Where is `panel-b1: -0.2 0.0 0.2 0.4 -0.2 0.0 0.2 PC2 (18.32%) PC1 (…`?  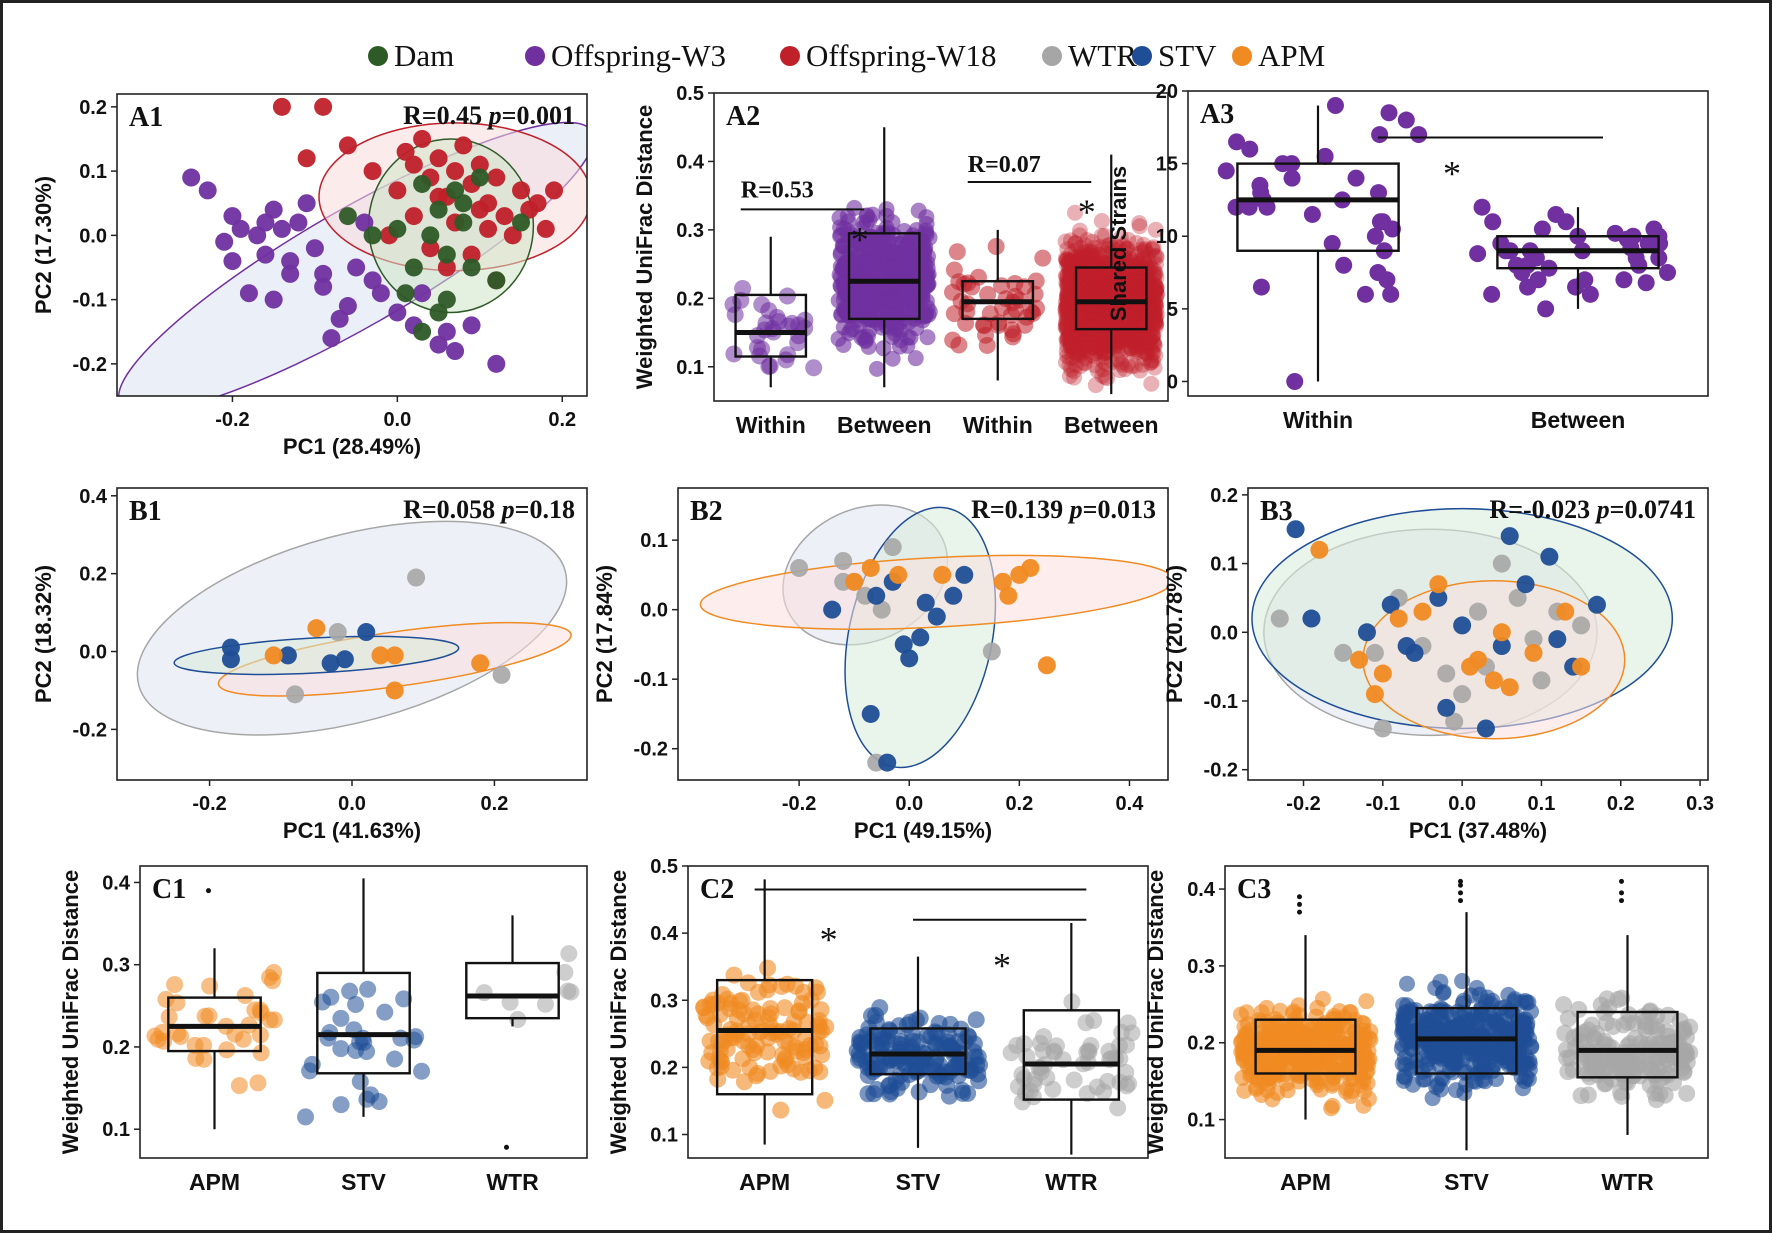 panel-b1: -0.2 0.0 0.2 0.4 -0.2 0.0 0.2 PC2 (18.32%) PC1 (… is located at coordinates (309, 664).